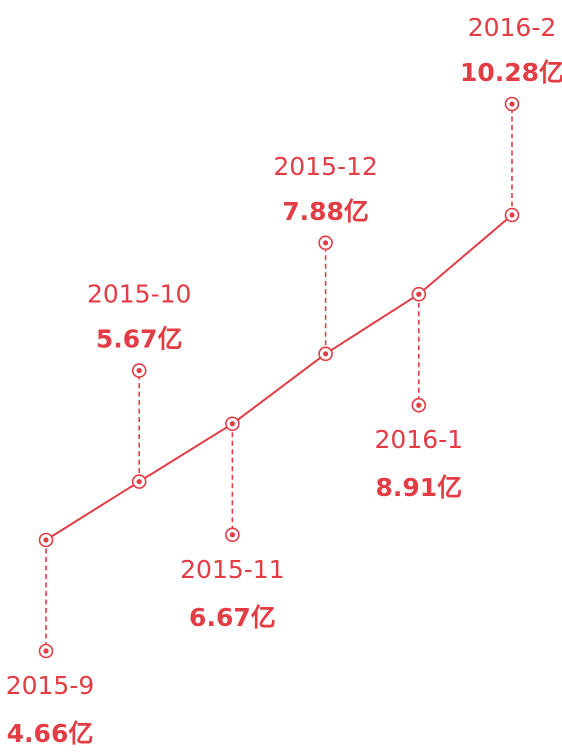 This screenshot has height=756, width=562. Describe the element at coordinates (50, 733) in the screenshot. I see `data-value-label: 4.66亿` at that location.